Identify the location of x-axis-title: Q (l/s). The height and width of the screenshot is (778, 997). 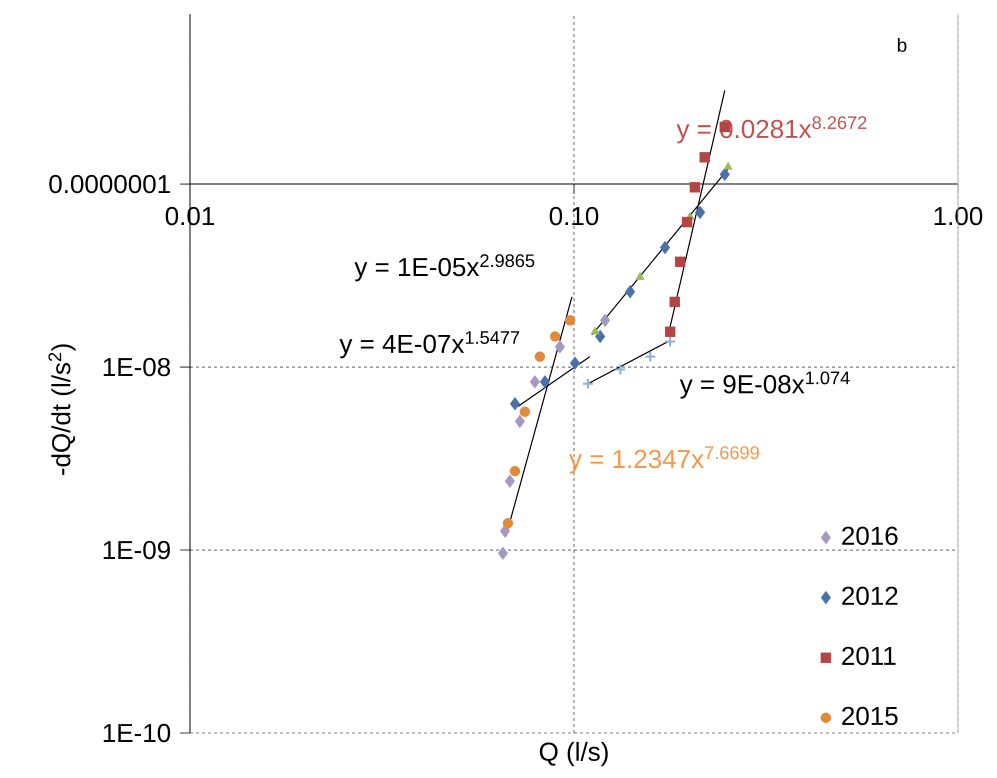
(574, 754).